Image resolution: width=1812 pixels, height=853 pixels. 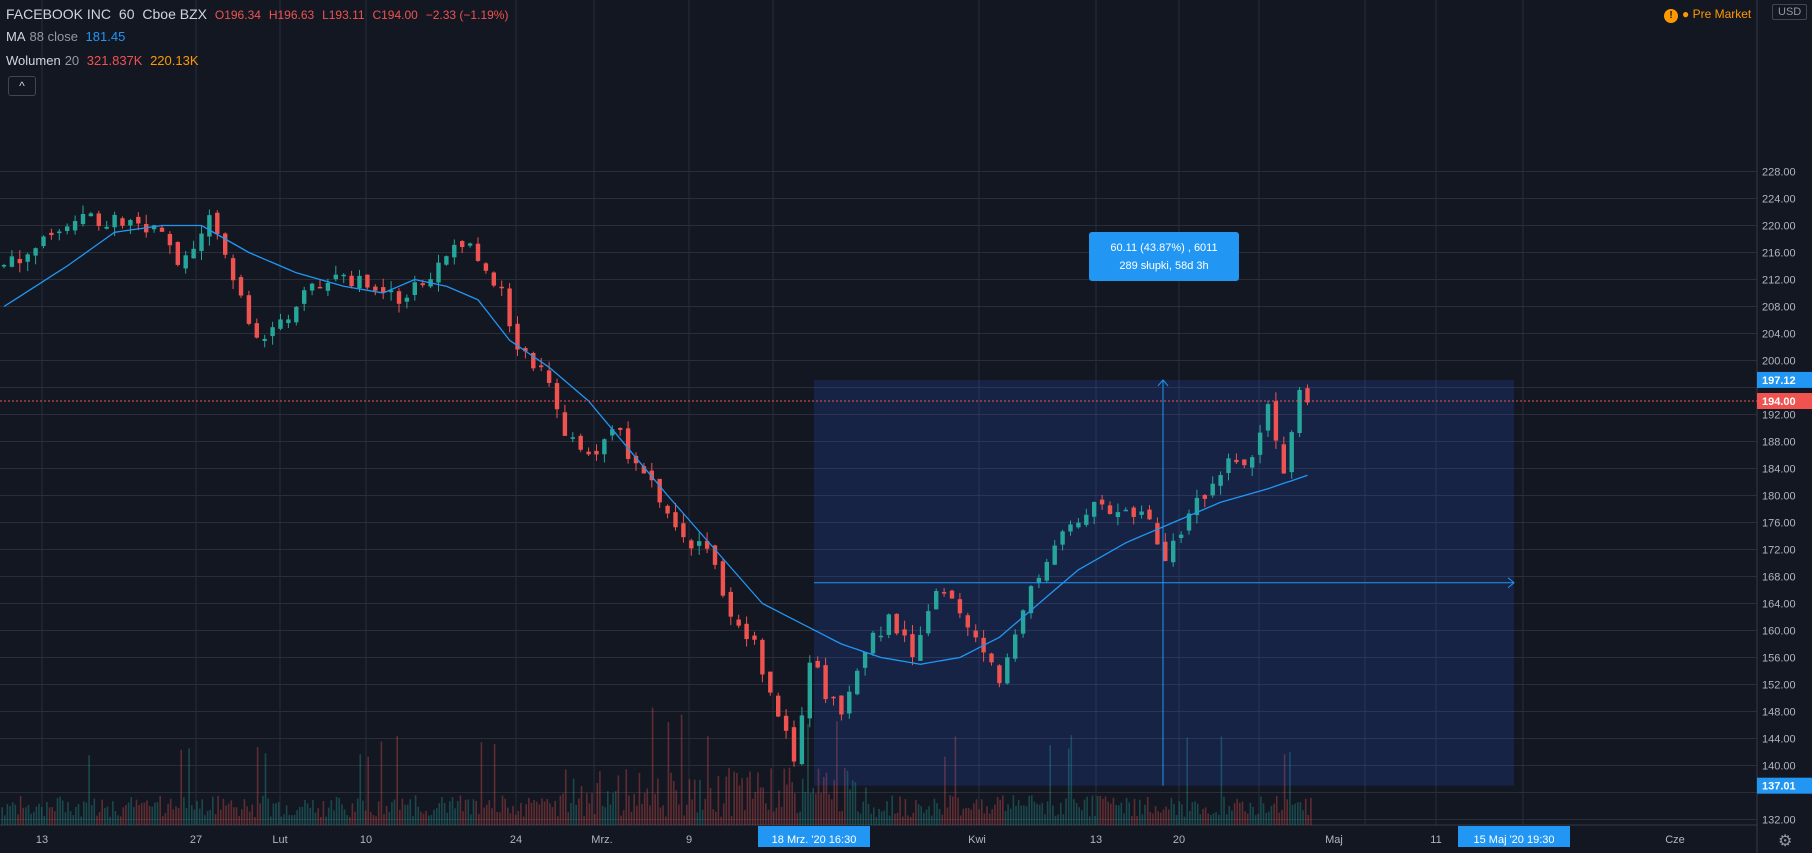 I want to click on tooltip-background, so click(x=1164, y=256).